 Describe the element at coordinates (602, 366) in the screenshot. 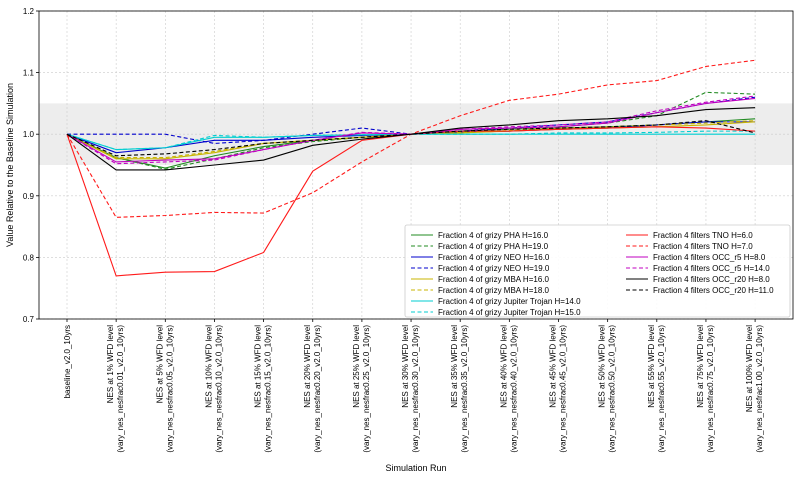

I see `x-tick-label: NES at 50% WFD level` at that location.